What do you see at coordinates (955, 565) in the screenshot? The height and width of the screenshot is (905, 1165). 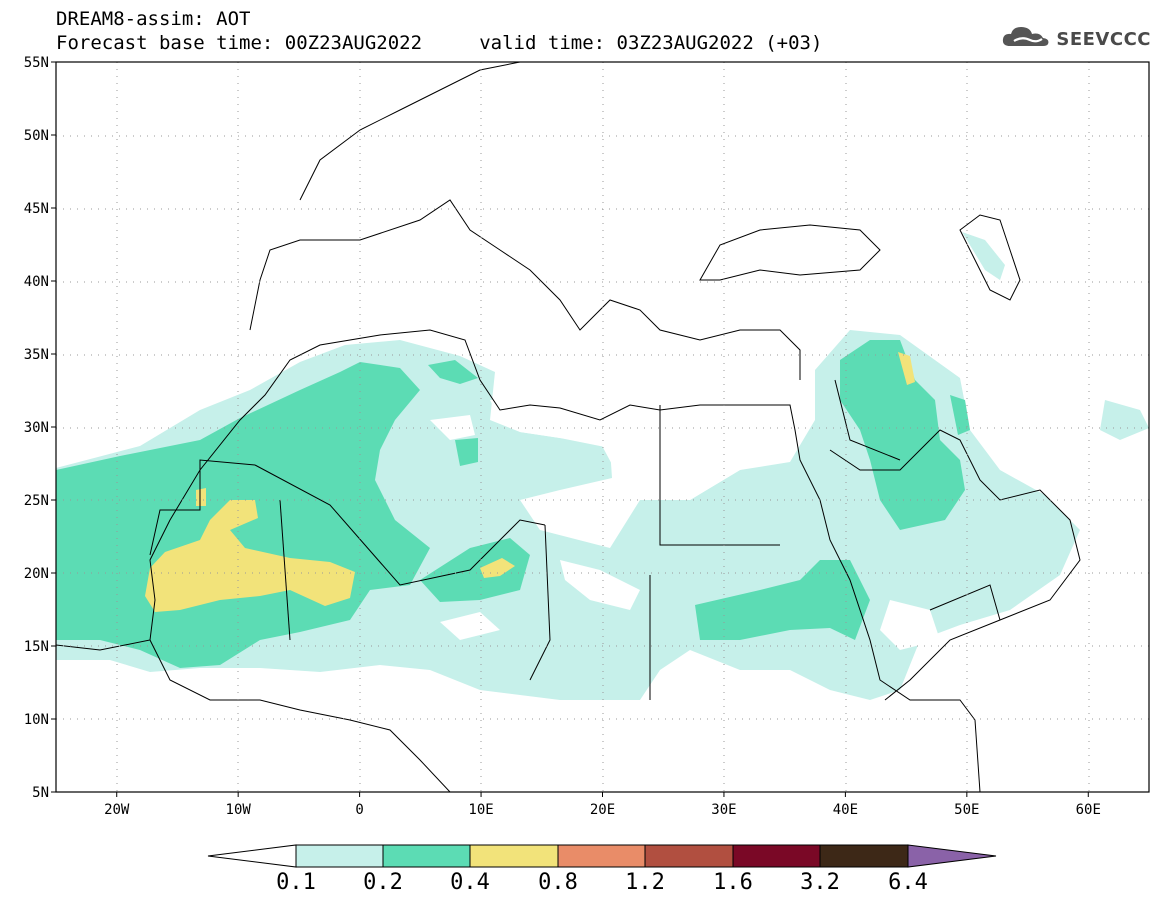 I see `arabia-coast` at bounding box center [955, 565].